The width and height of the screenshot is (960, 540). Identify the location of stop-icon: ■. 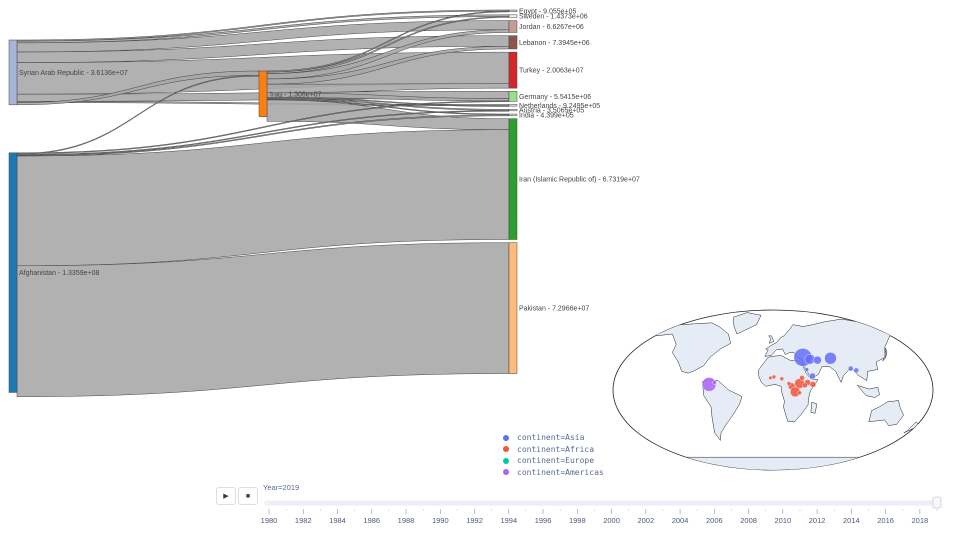
(248, 496).